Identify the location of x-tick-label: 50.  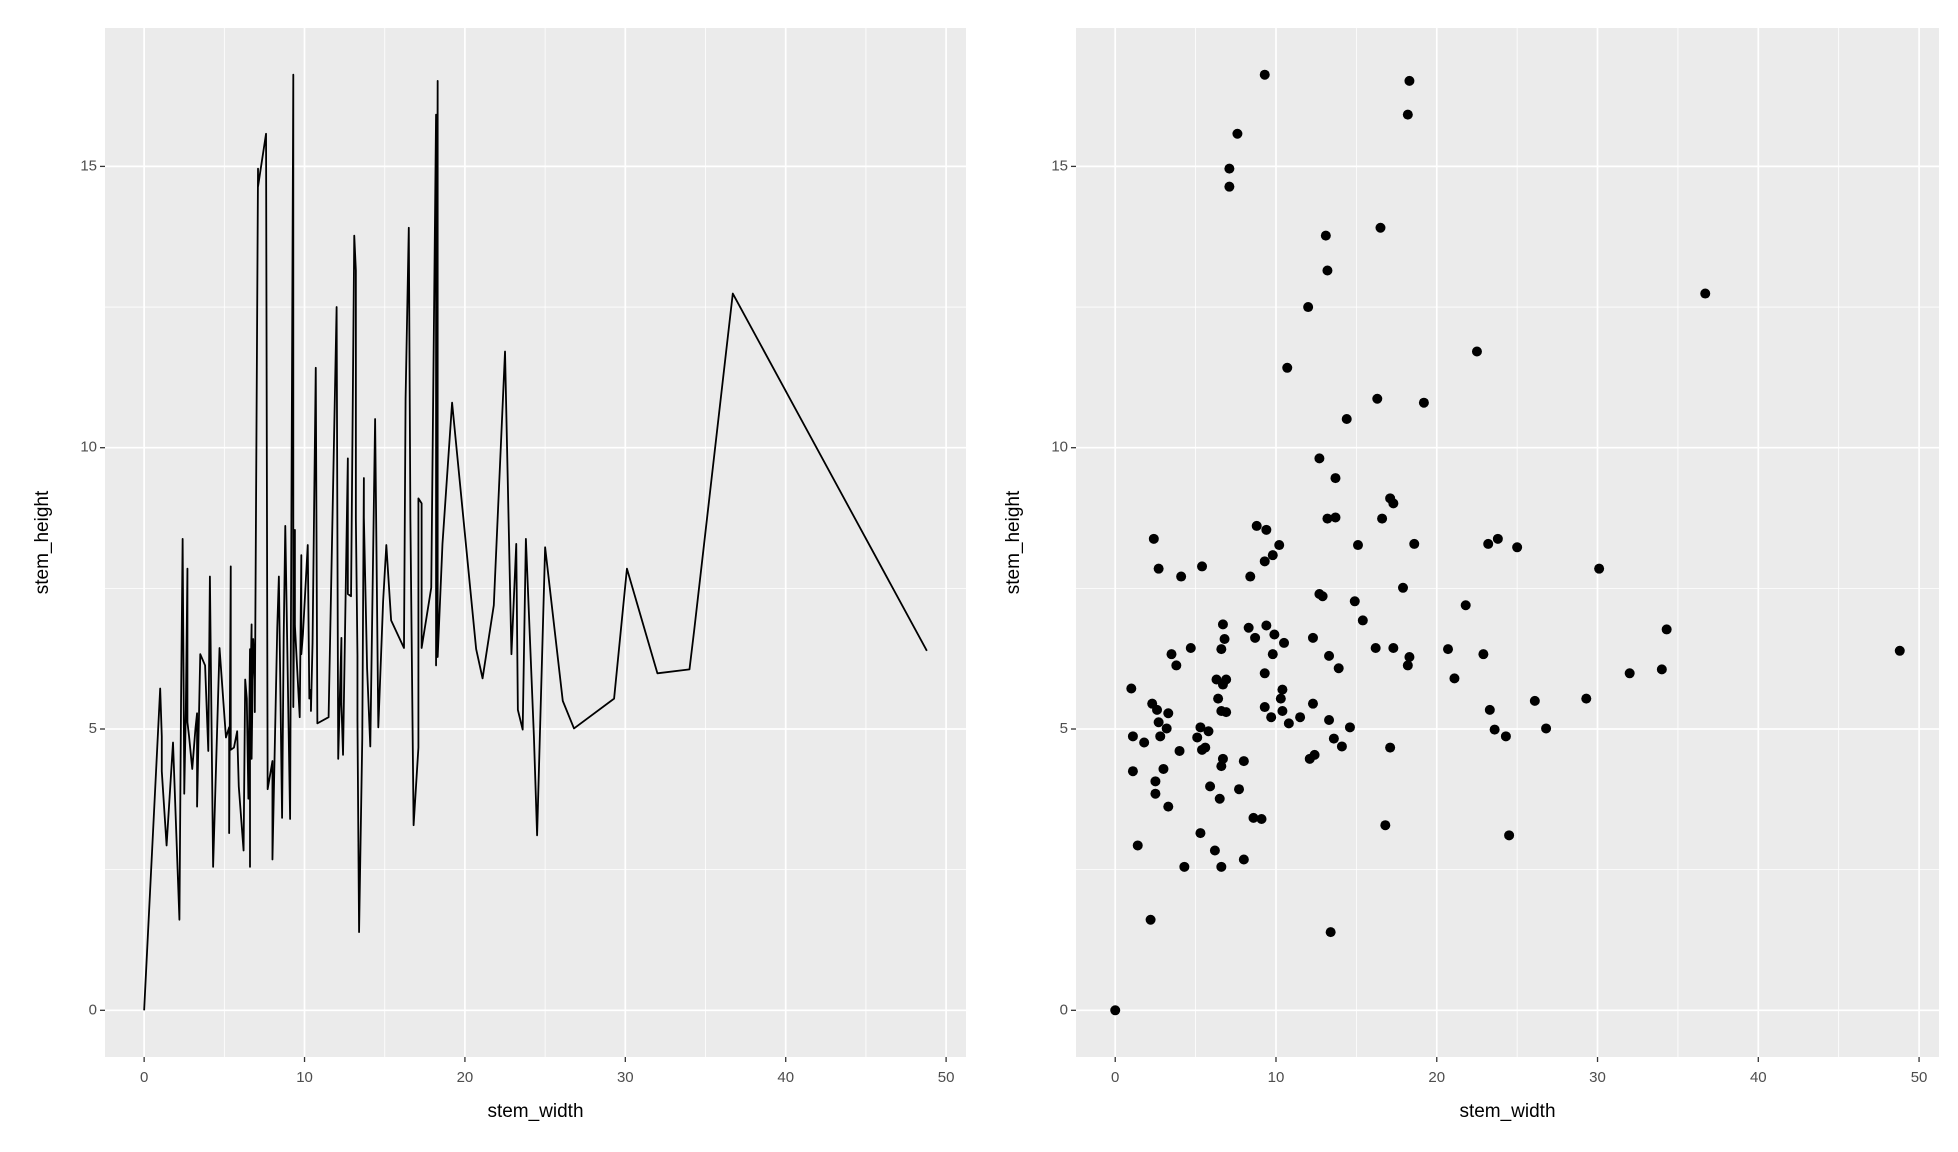
(1919, 1077).